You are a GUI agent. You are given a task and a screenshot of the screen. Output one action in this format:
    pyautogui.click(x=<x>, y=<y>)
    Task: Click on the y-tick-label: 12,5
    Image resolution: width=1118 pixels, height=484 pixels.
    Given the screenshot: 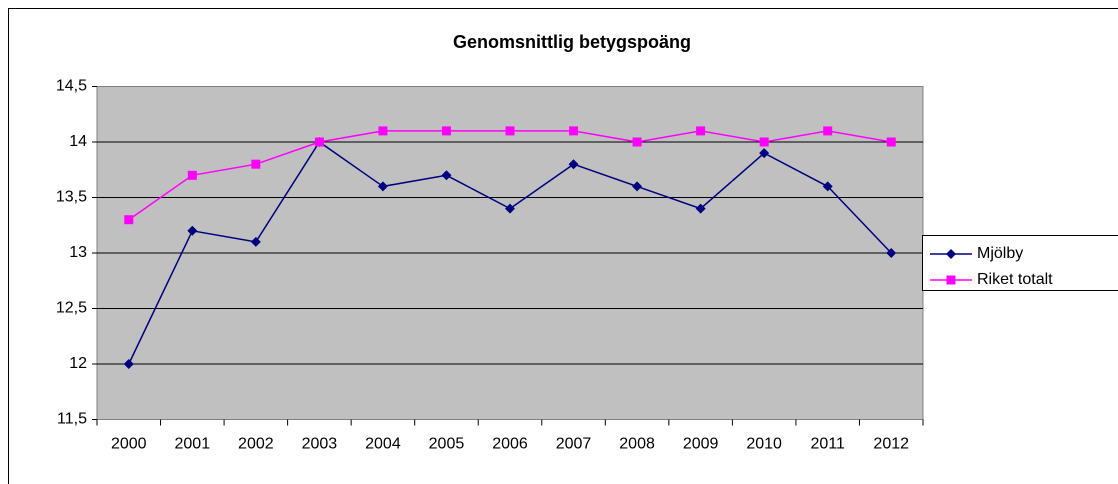 What is the action you would take?
    pyautogui.click(x=71, y=308)
    